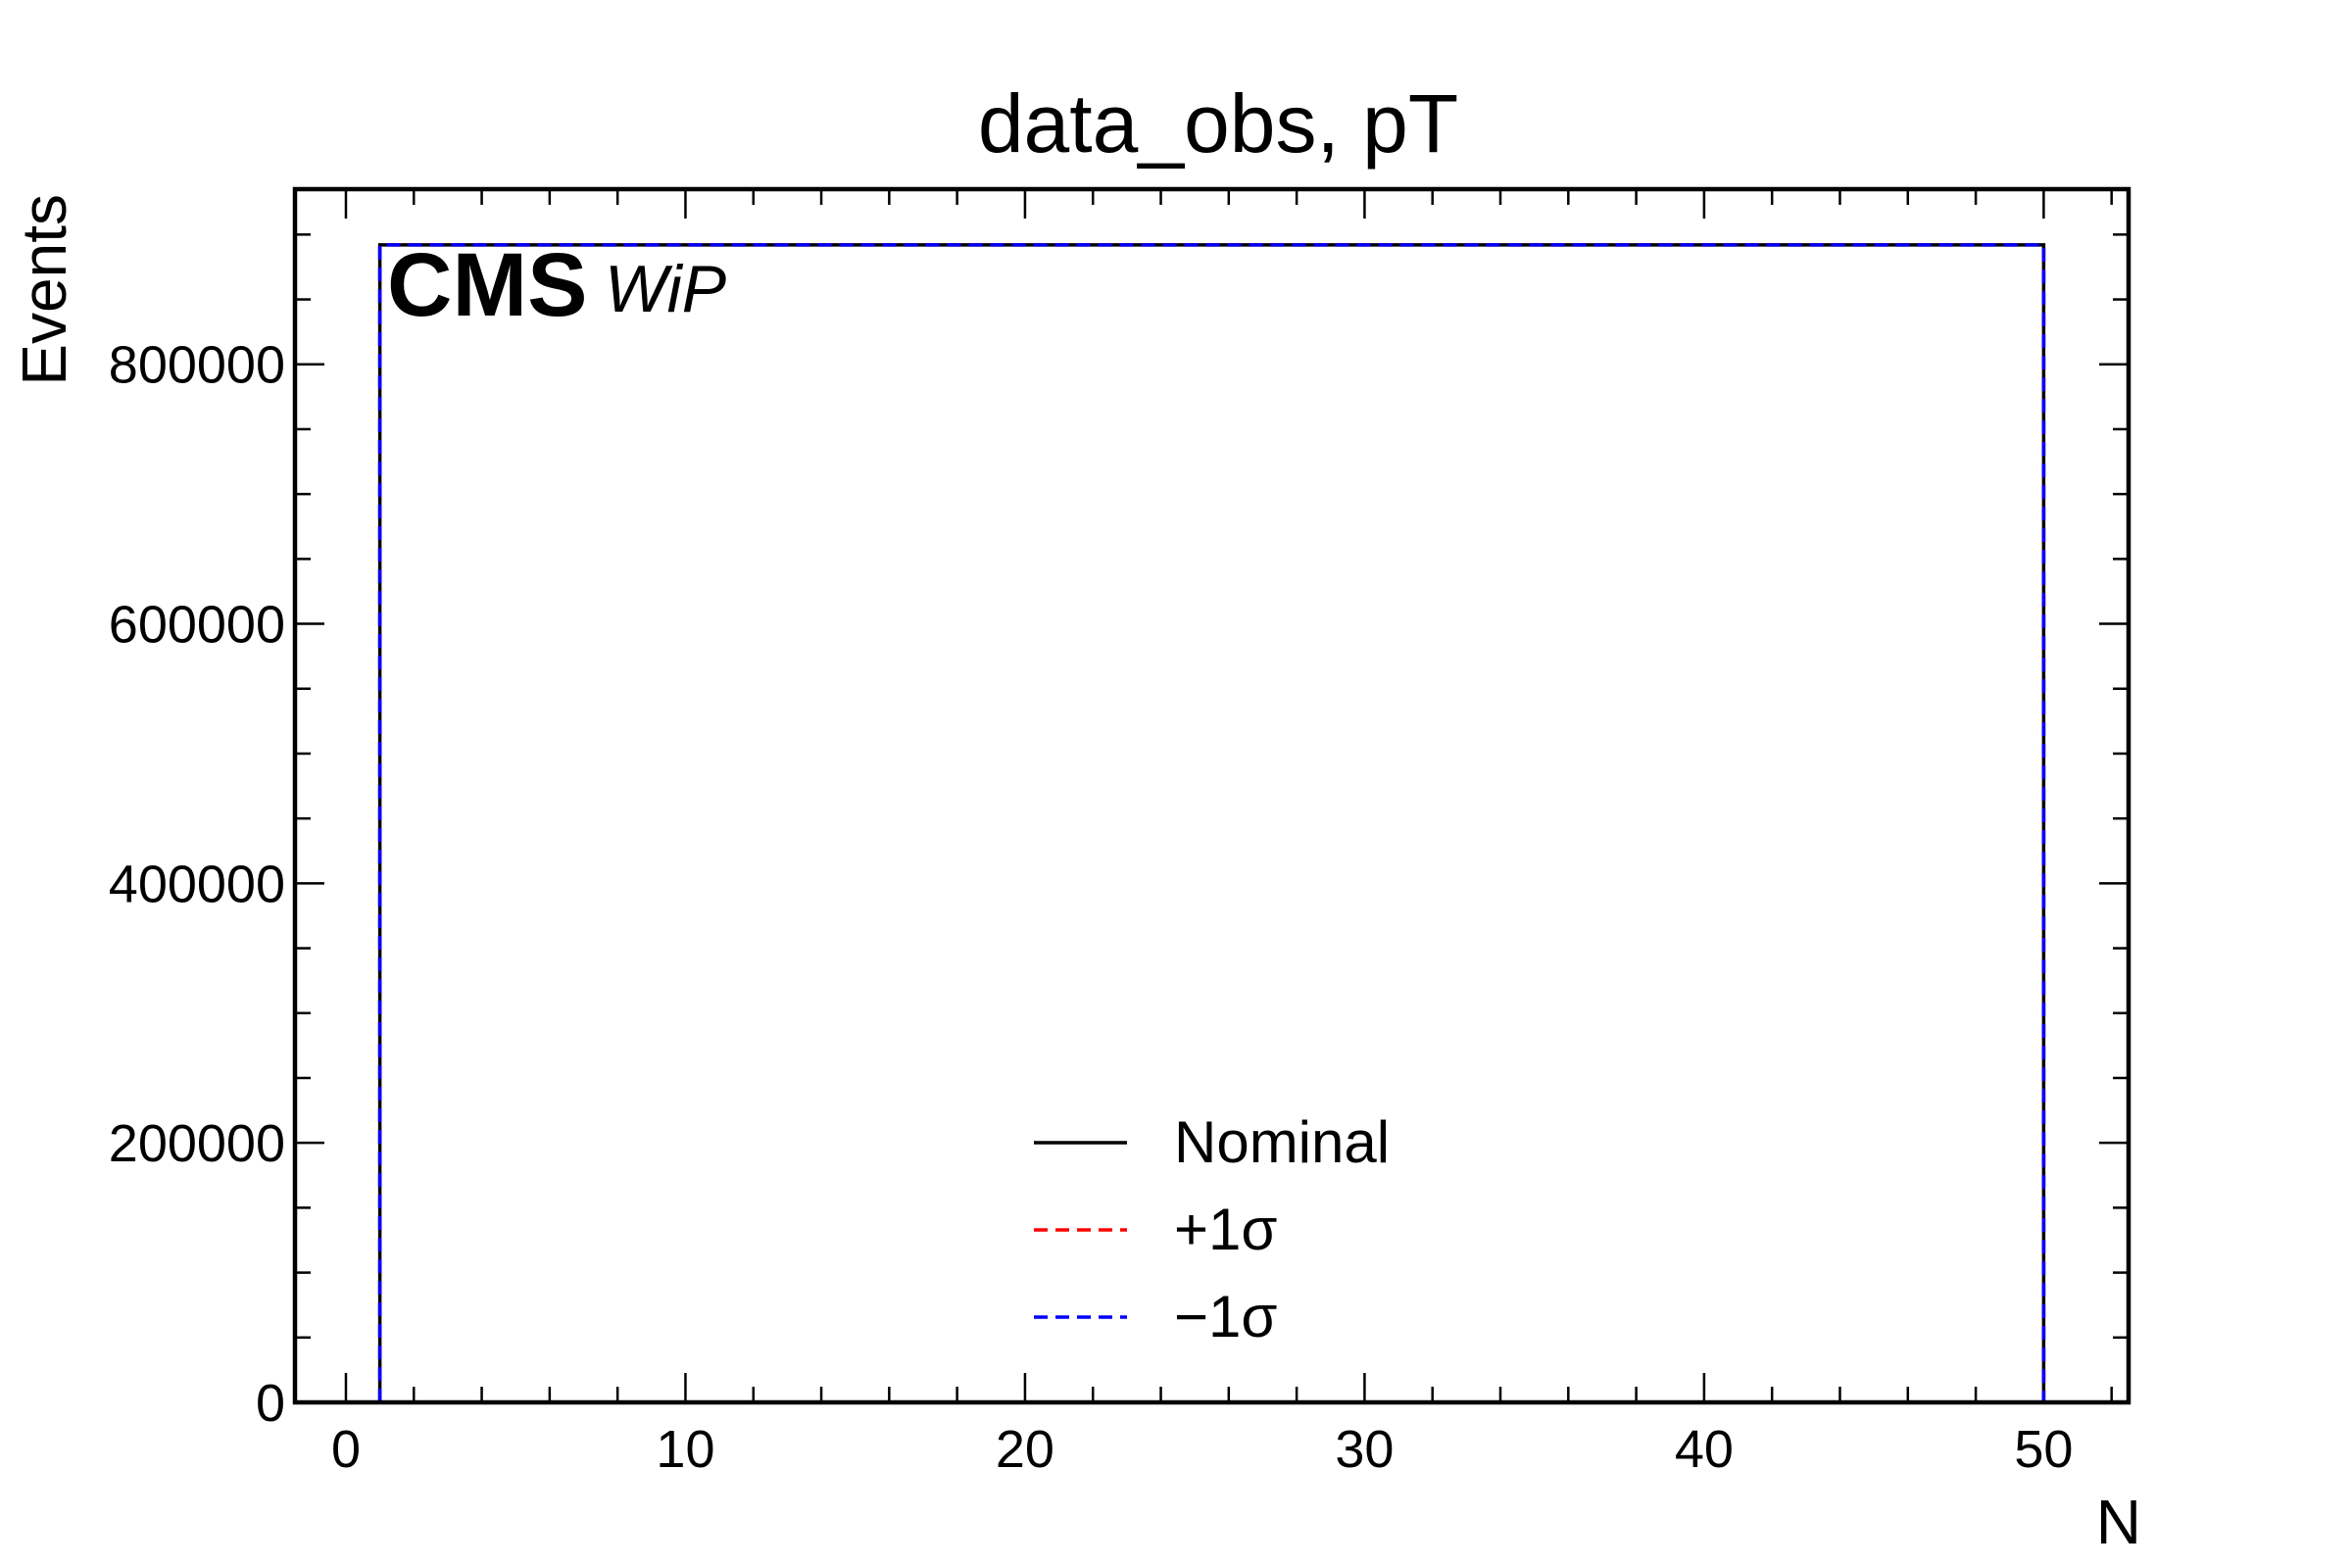  I want to click on legend-label: +1σ, so click(1225, 1229).